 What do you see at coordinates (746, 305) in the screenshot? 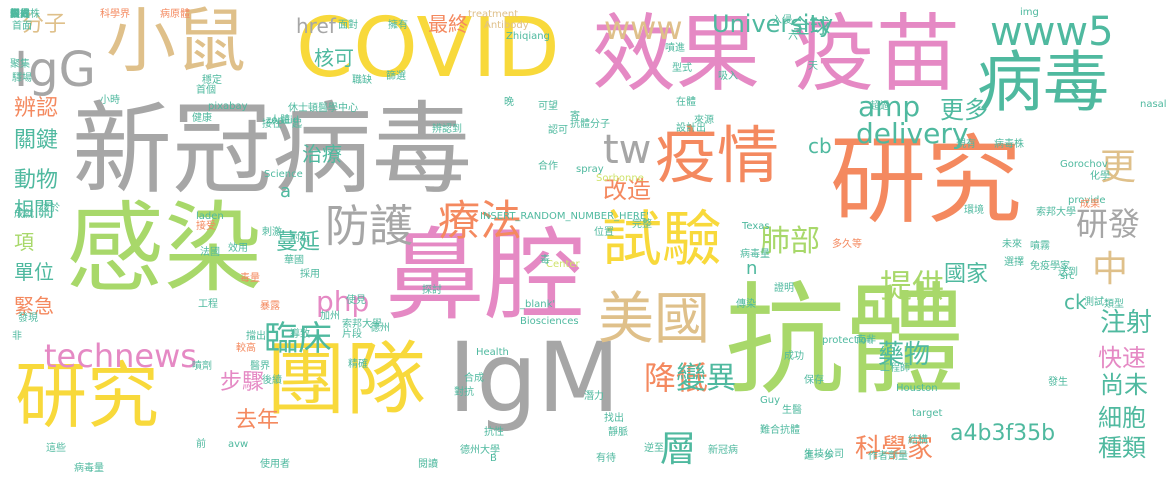
I see `cloud-word: 傳染` at bounding box center [746, 305].